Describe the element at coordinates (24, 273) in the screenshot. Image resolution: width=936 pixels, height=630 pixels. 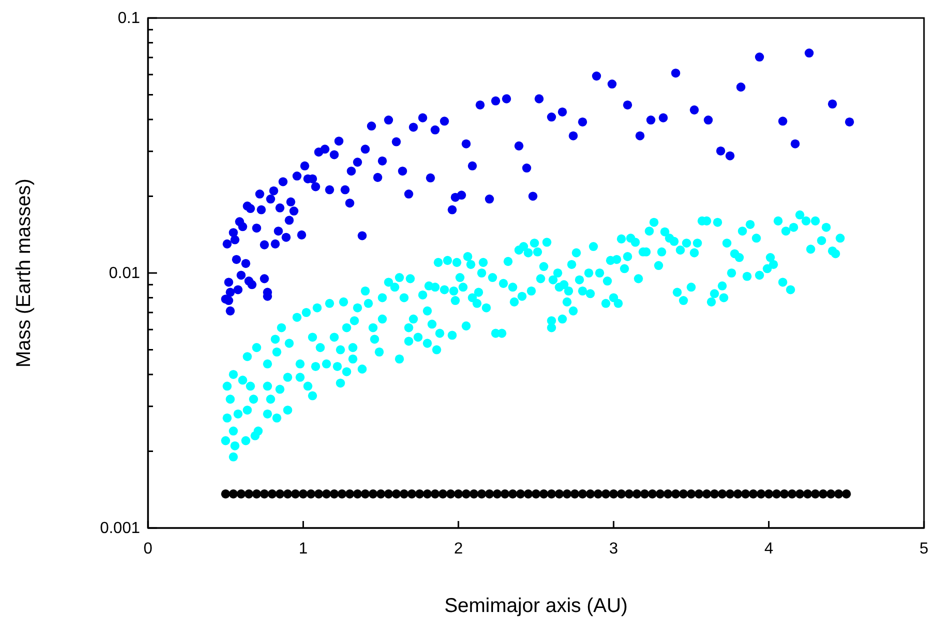
I see `y-axis-title: Mass (Earth masses)` at that location.